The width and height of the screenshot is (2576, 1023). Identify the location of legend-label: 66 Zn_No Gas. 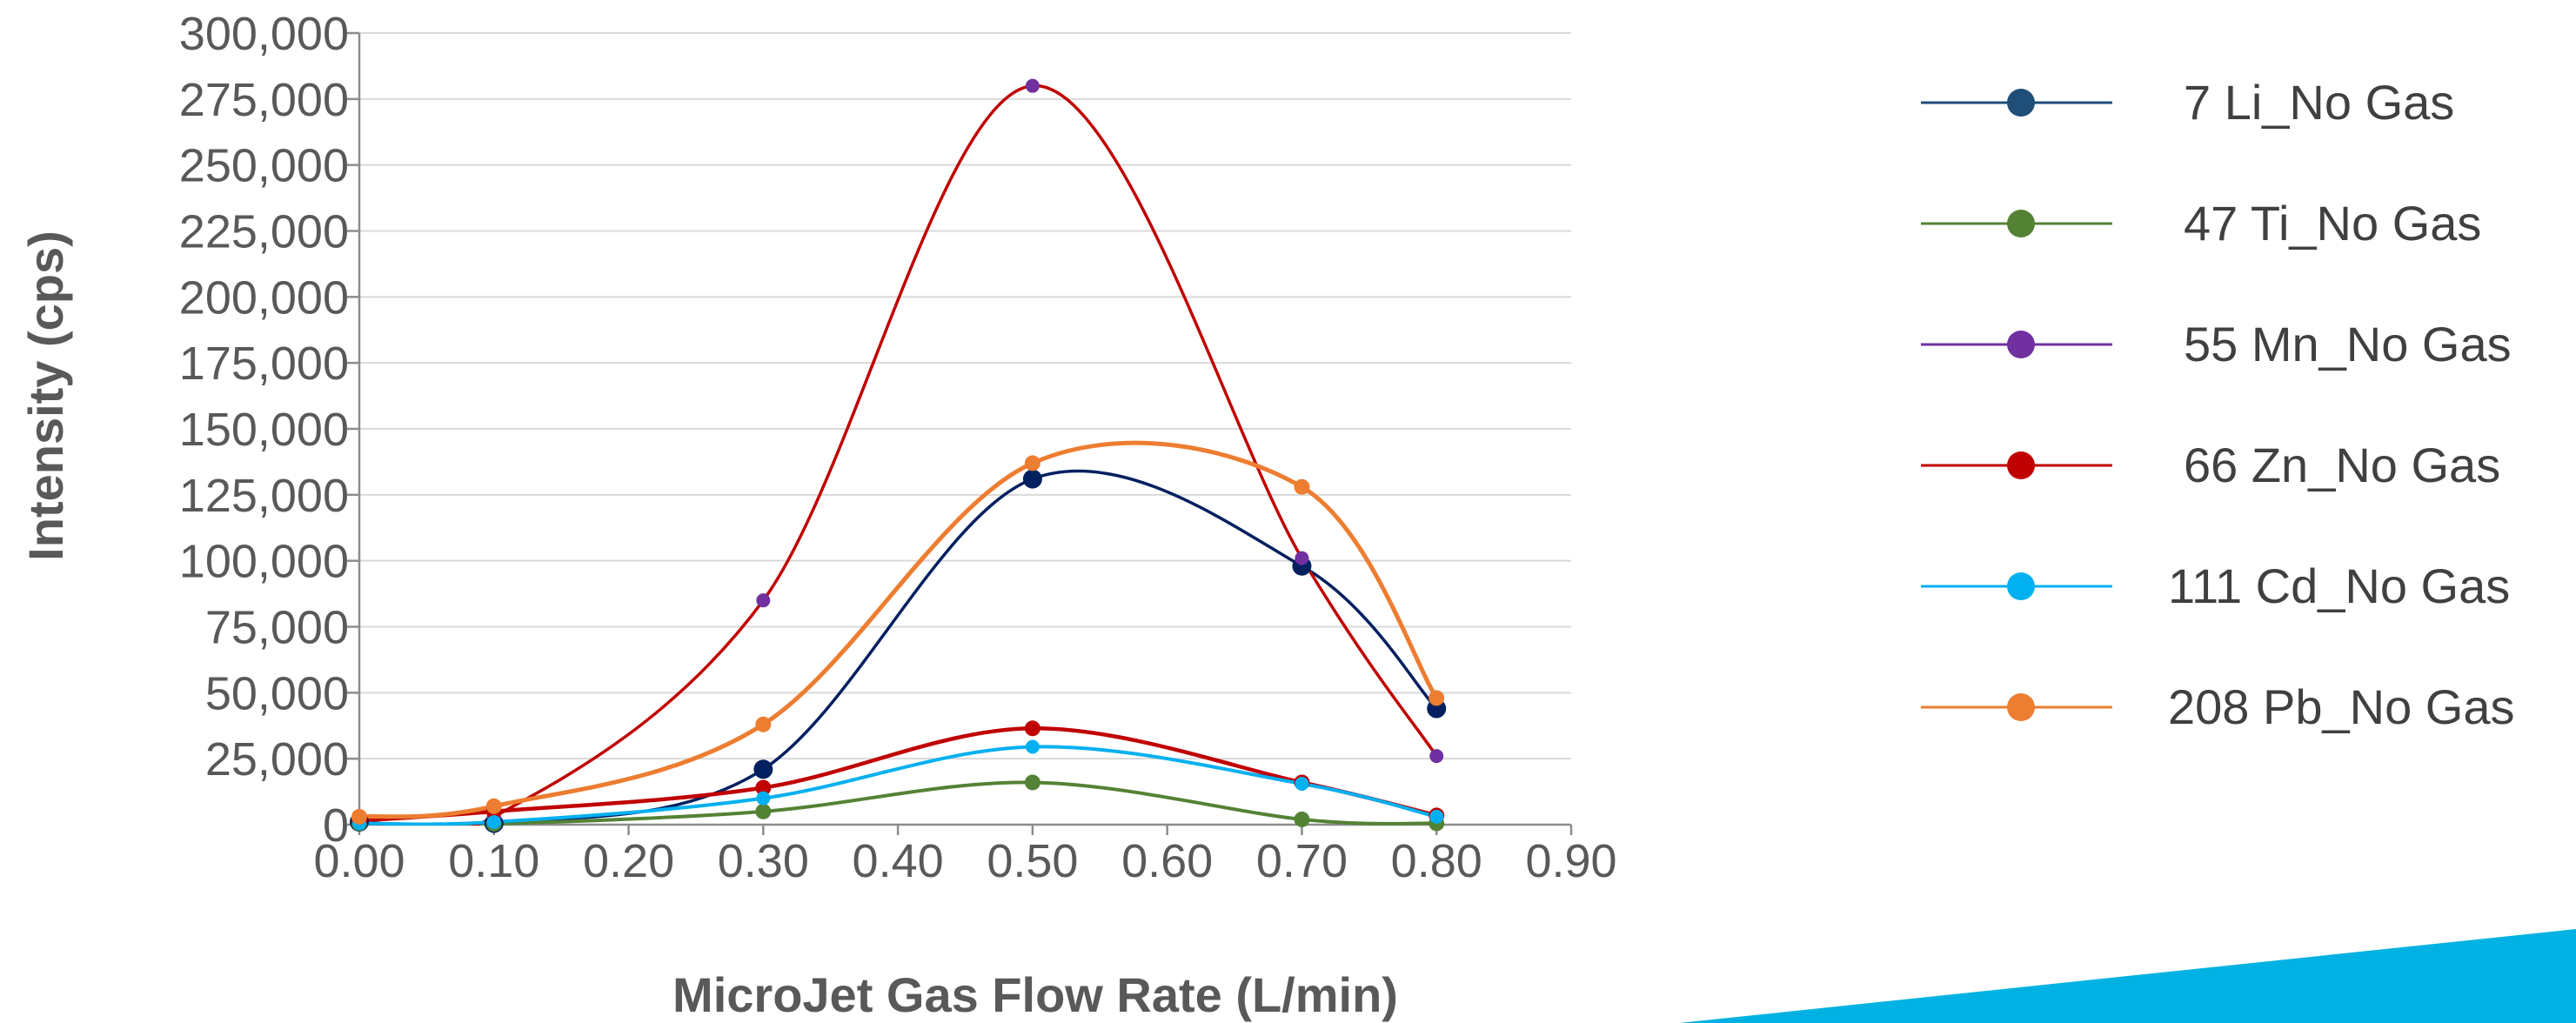
(2342, 465).